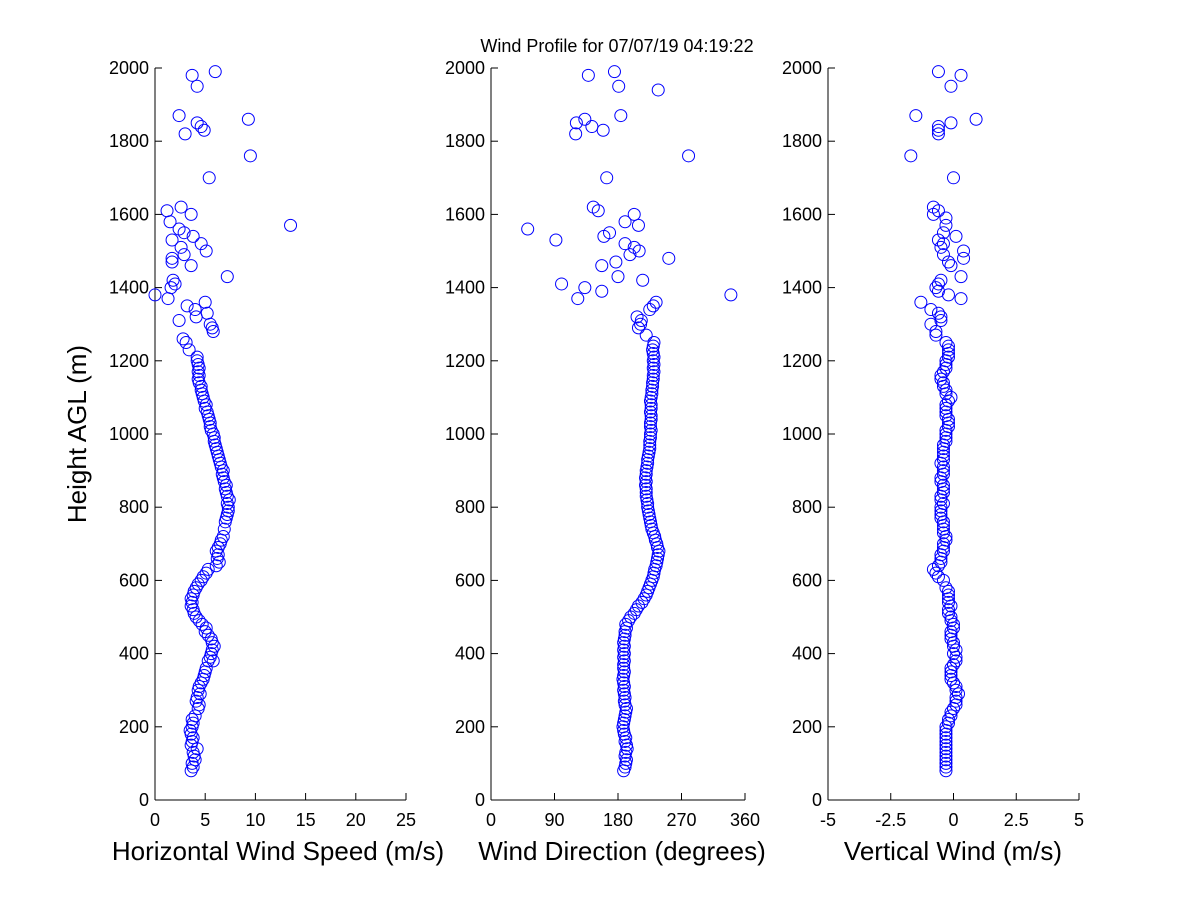 This screenshot has height=905, width=1200. Describe the element at coordinates (745, 820) in the screenshot. I see `direction-xtick-label: 360` at that location.